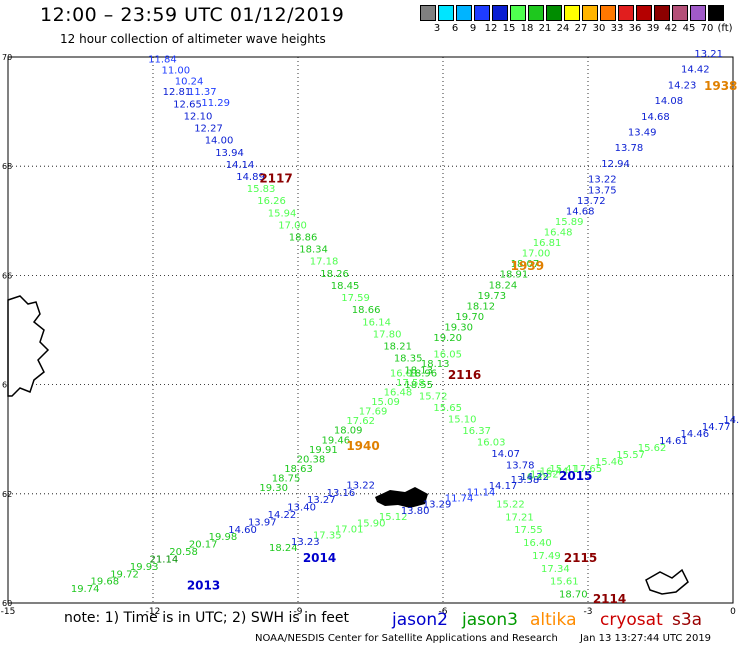  I want to click on scale-label: 45, so click(689, 28).